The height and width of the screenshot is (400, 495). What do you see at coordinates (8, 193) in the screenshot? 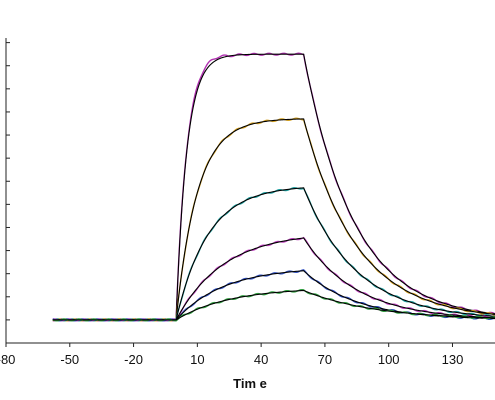
I see `y-ticks` at bounding box center [8, 193].